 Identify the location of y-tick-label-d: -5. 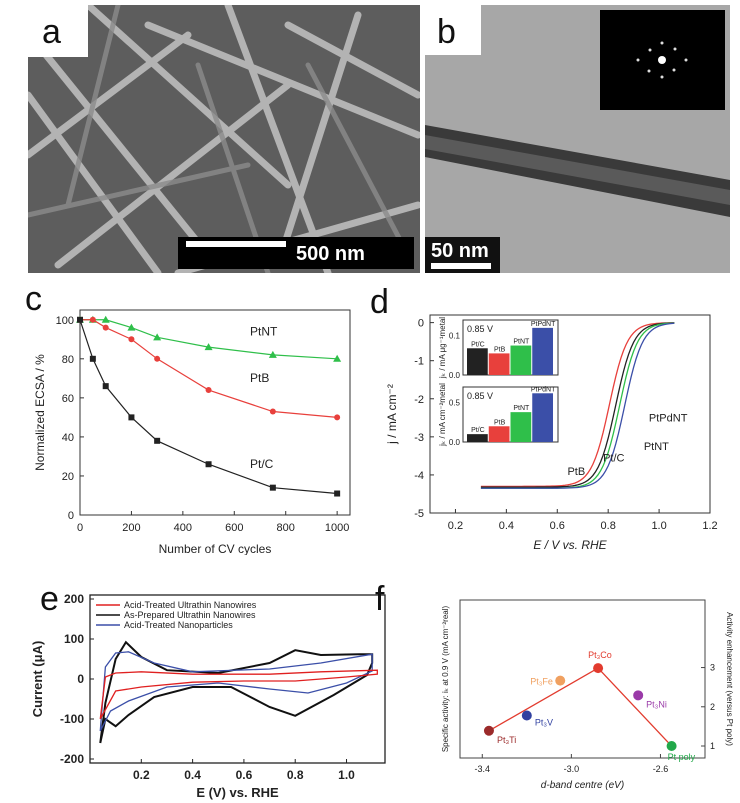
(419, 514).